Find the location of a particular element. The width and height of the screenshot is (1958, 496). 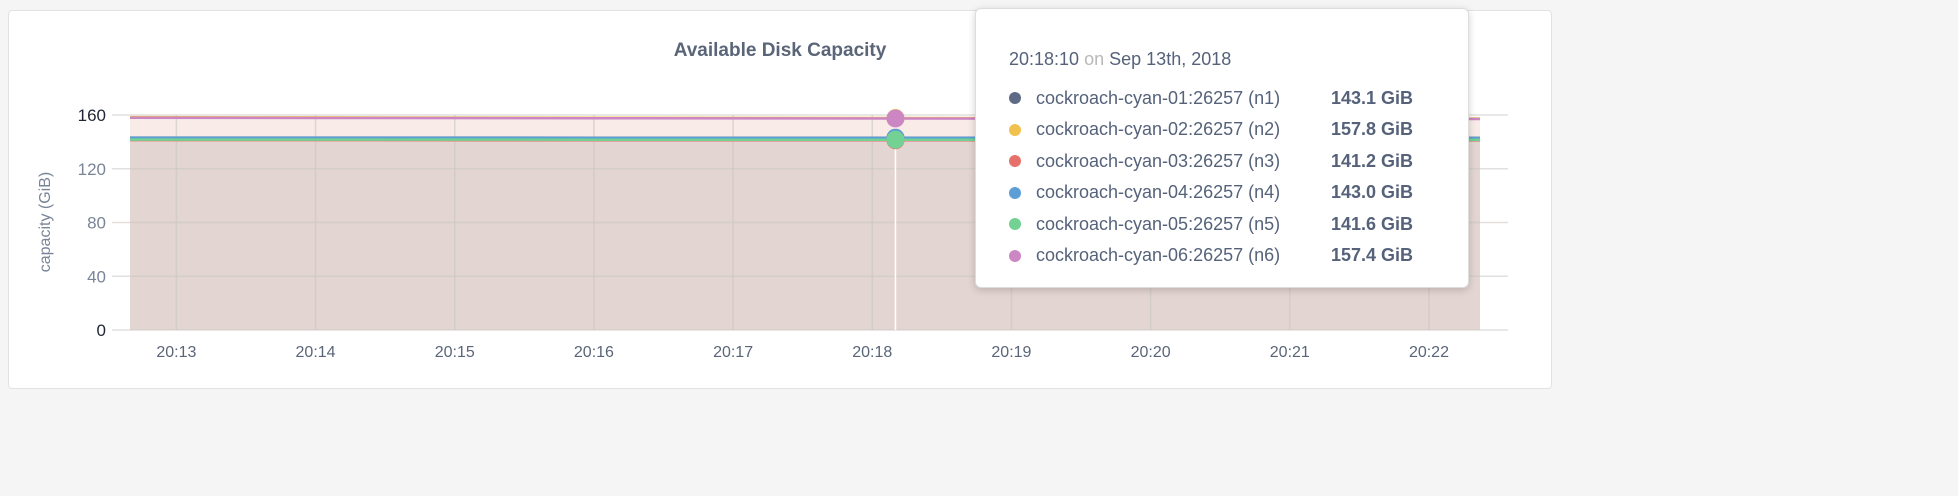

tooltip-time: 20:18:10 is located at coordinates (1044, 59).